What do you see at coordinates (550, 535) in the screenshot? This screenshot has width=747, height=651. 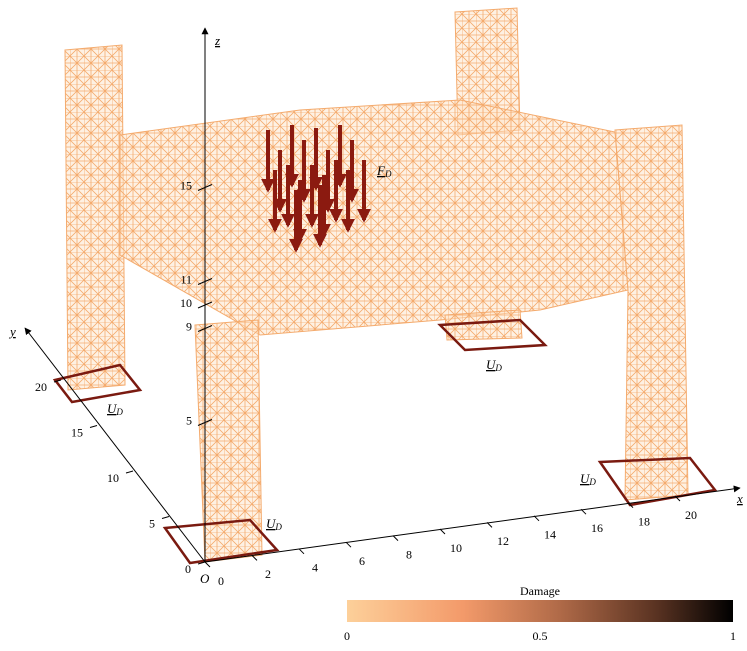 I see `x-tick-label: 14` at bounding box center [550, 535].